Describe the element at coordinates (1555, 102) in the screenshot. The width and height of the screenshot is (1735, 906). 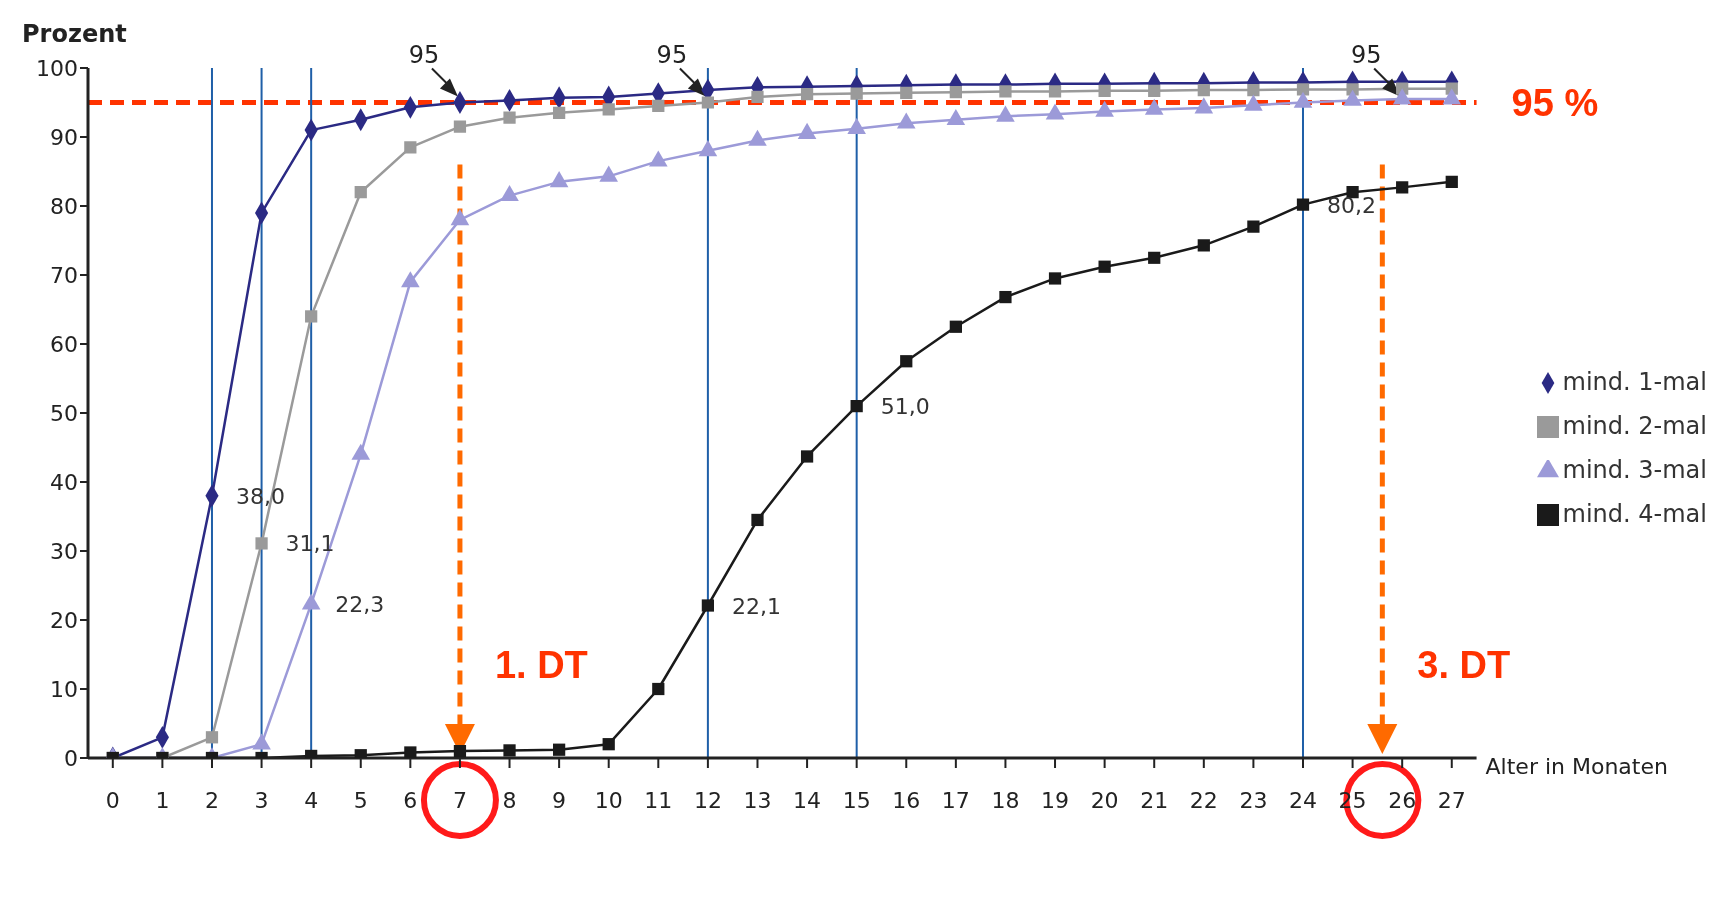
I see `ref-line-label: 95 %` at that location.